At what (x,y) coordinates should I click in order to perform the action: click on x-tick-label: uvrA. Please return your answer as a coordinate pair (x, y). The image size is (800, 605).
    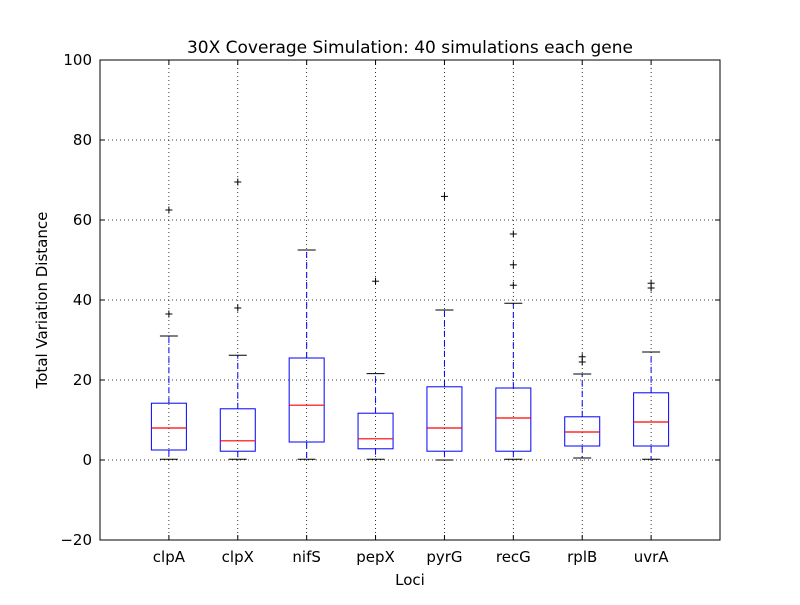
    Looking at the image, I should click on (652, 557).